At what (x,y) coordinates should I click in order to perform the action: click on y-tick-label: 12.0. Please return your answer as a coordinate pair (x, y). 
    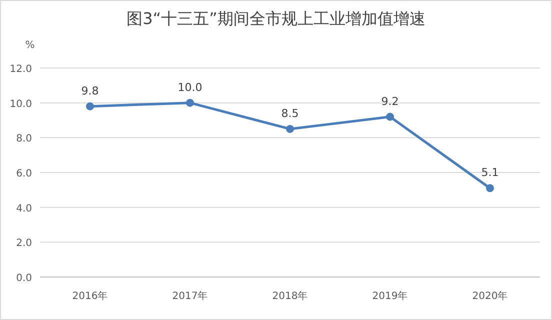
    Looking at the image, I should click on (21, 69).